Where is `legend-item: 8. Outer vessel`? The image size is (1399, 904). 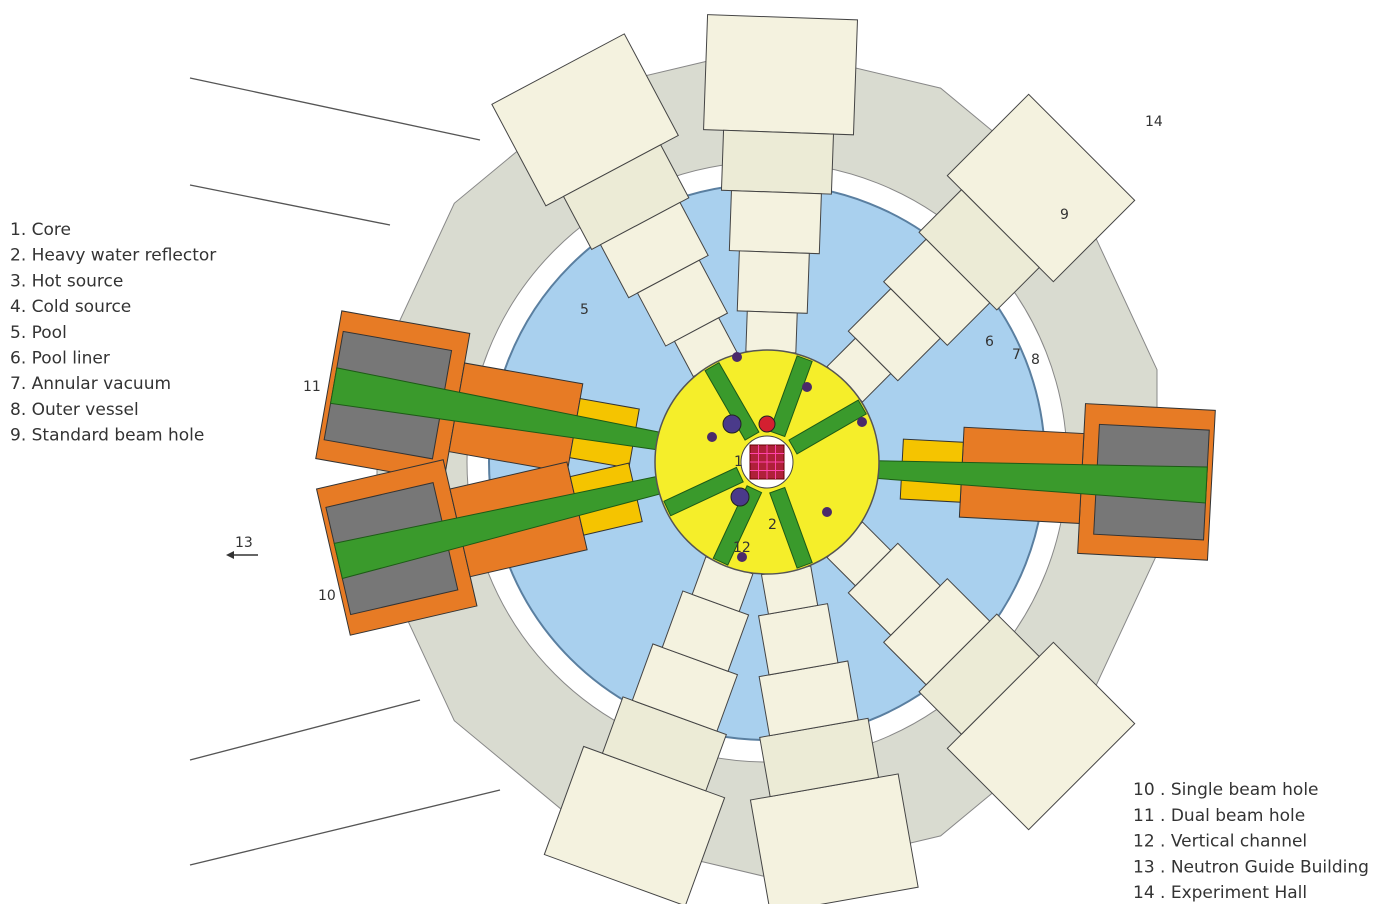
legend-item: 8. Outer vessel is located at coordinates (74, 410).